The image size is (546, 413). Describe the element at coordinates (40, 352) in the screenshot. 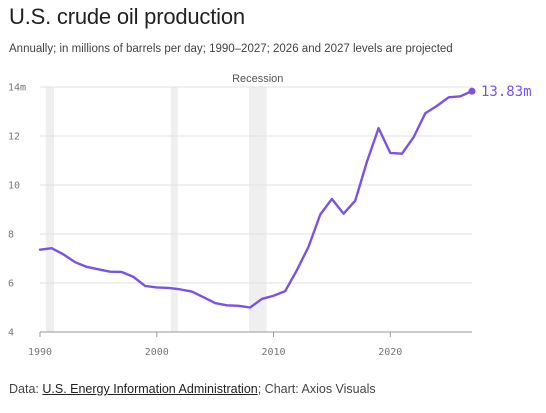

I see `x-tick-label: 1990` at that location.